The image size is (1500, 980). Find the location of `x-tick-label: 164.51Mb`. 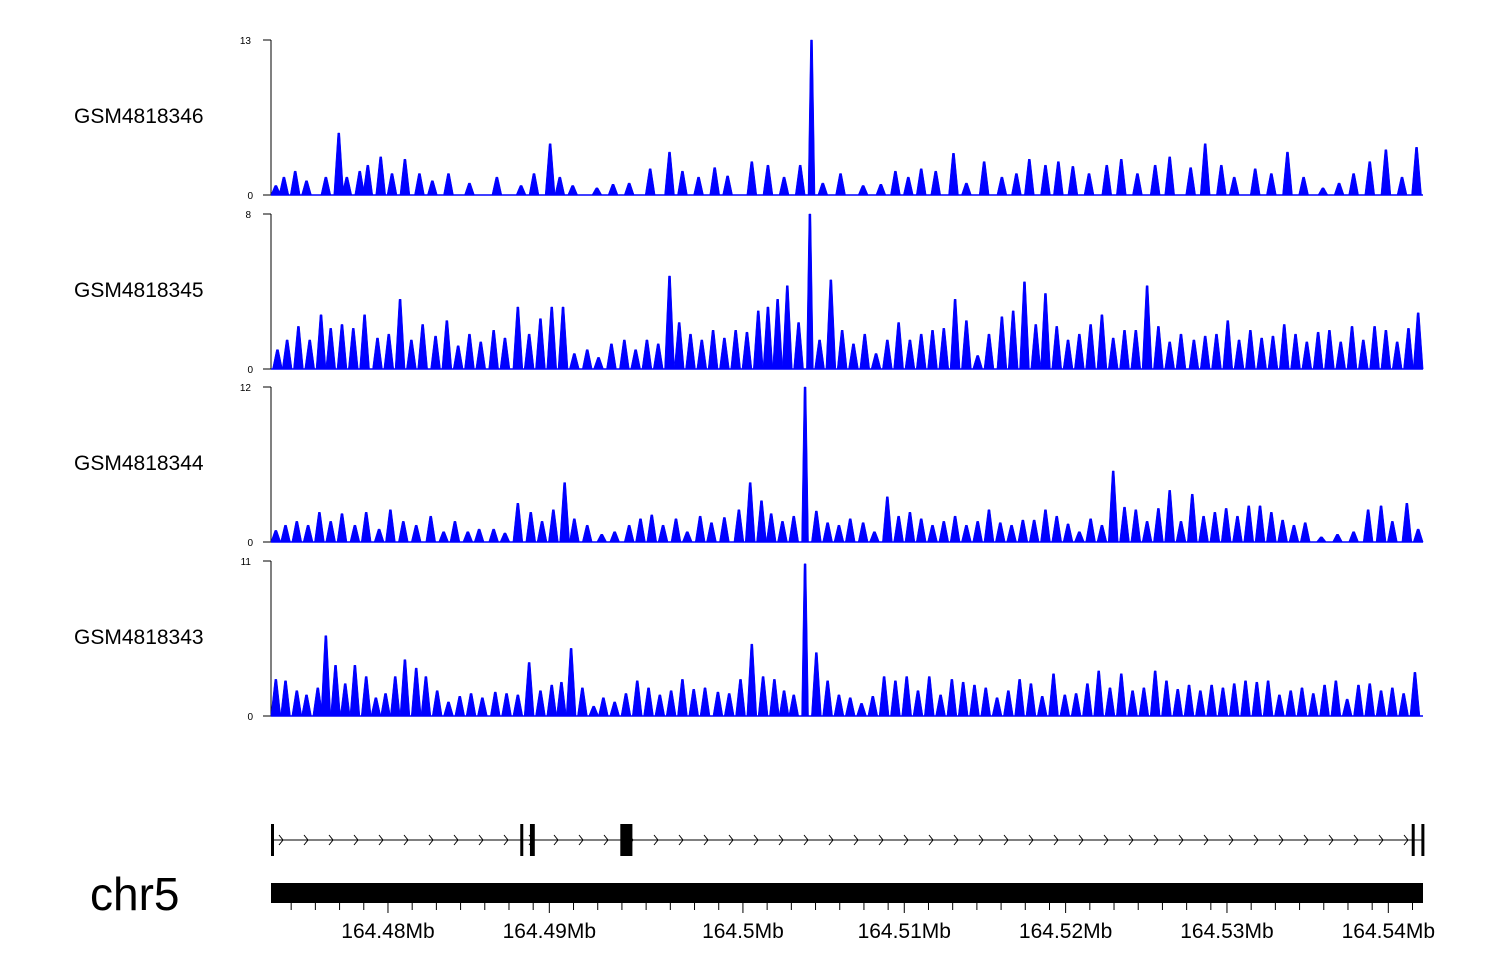

x-tick-label: 164.51Mb is located at coordinates (904, 931).